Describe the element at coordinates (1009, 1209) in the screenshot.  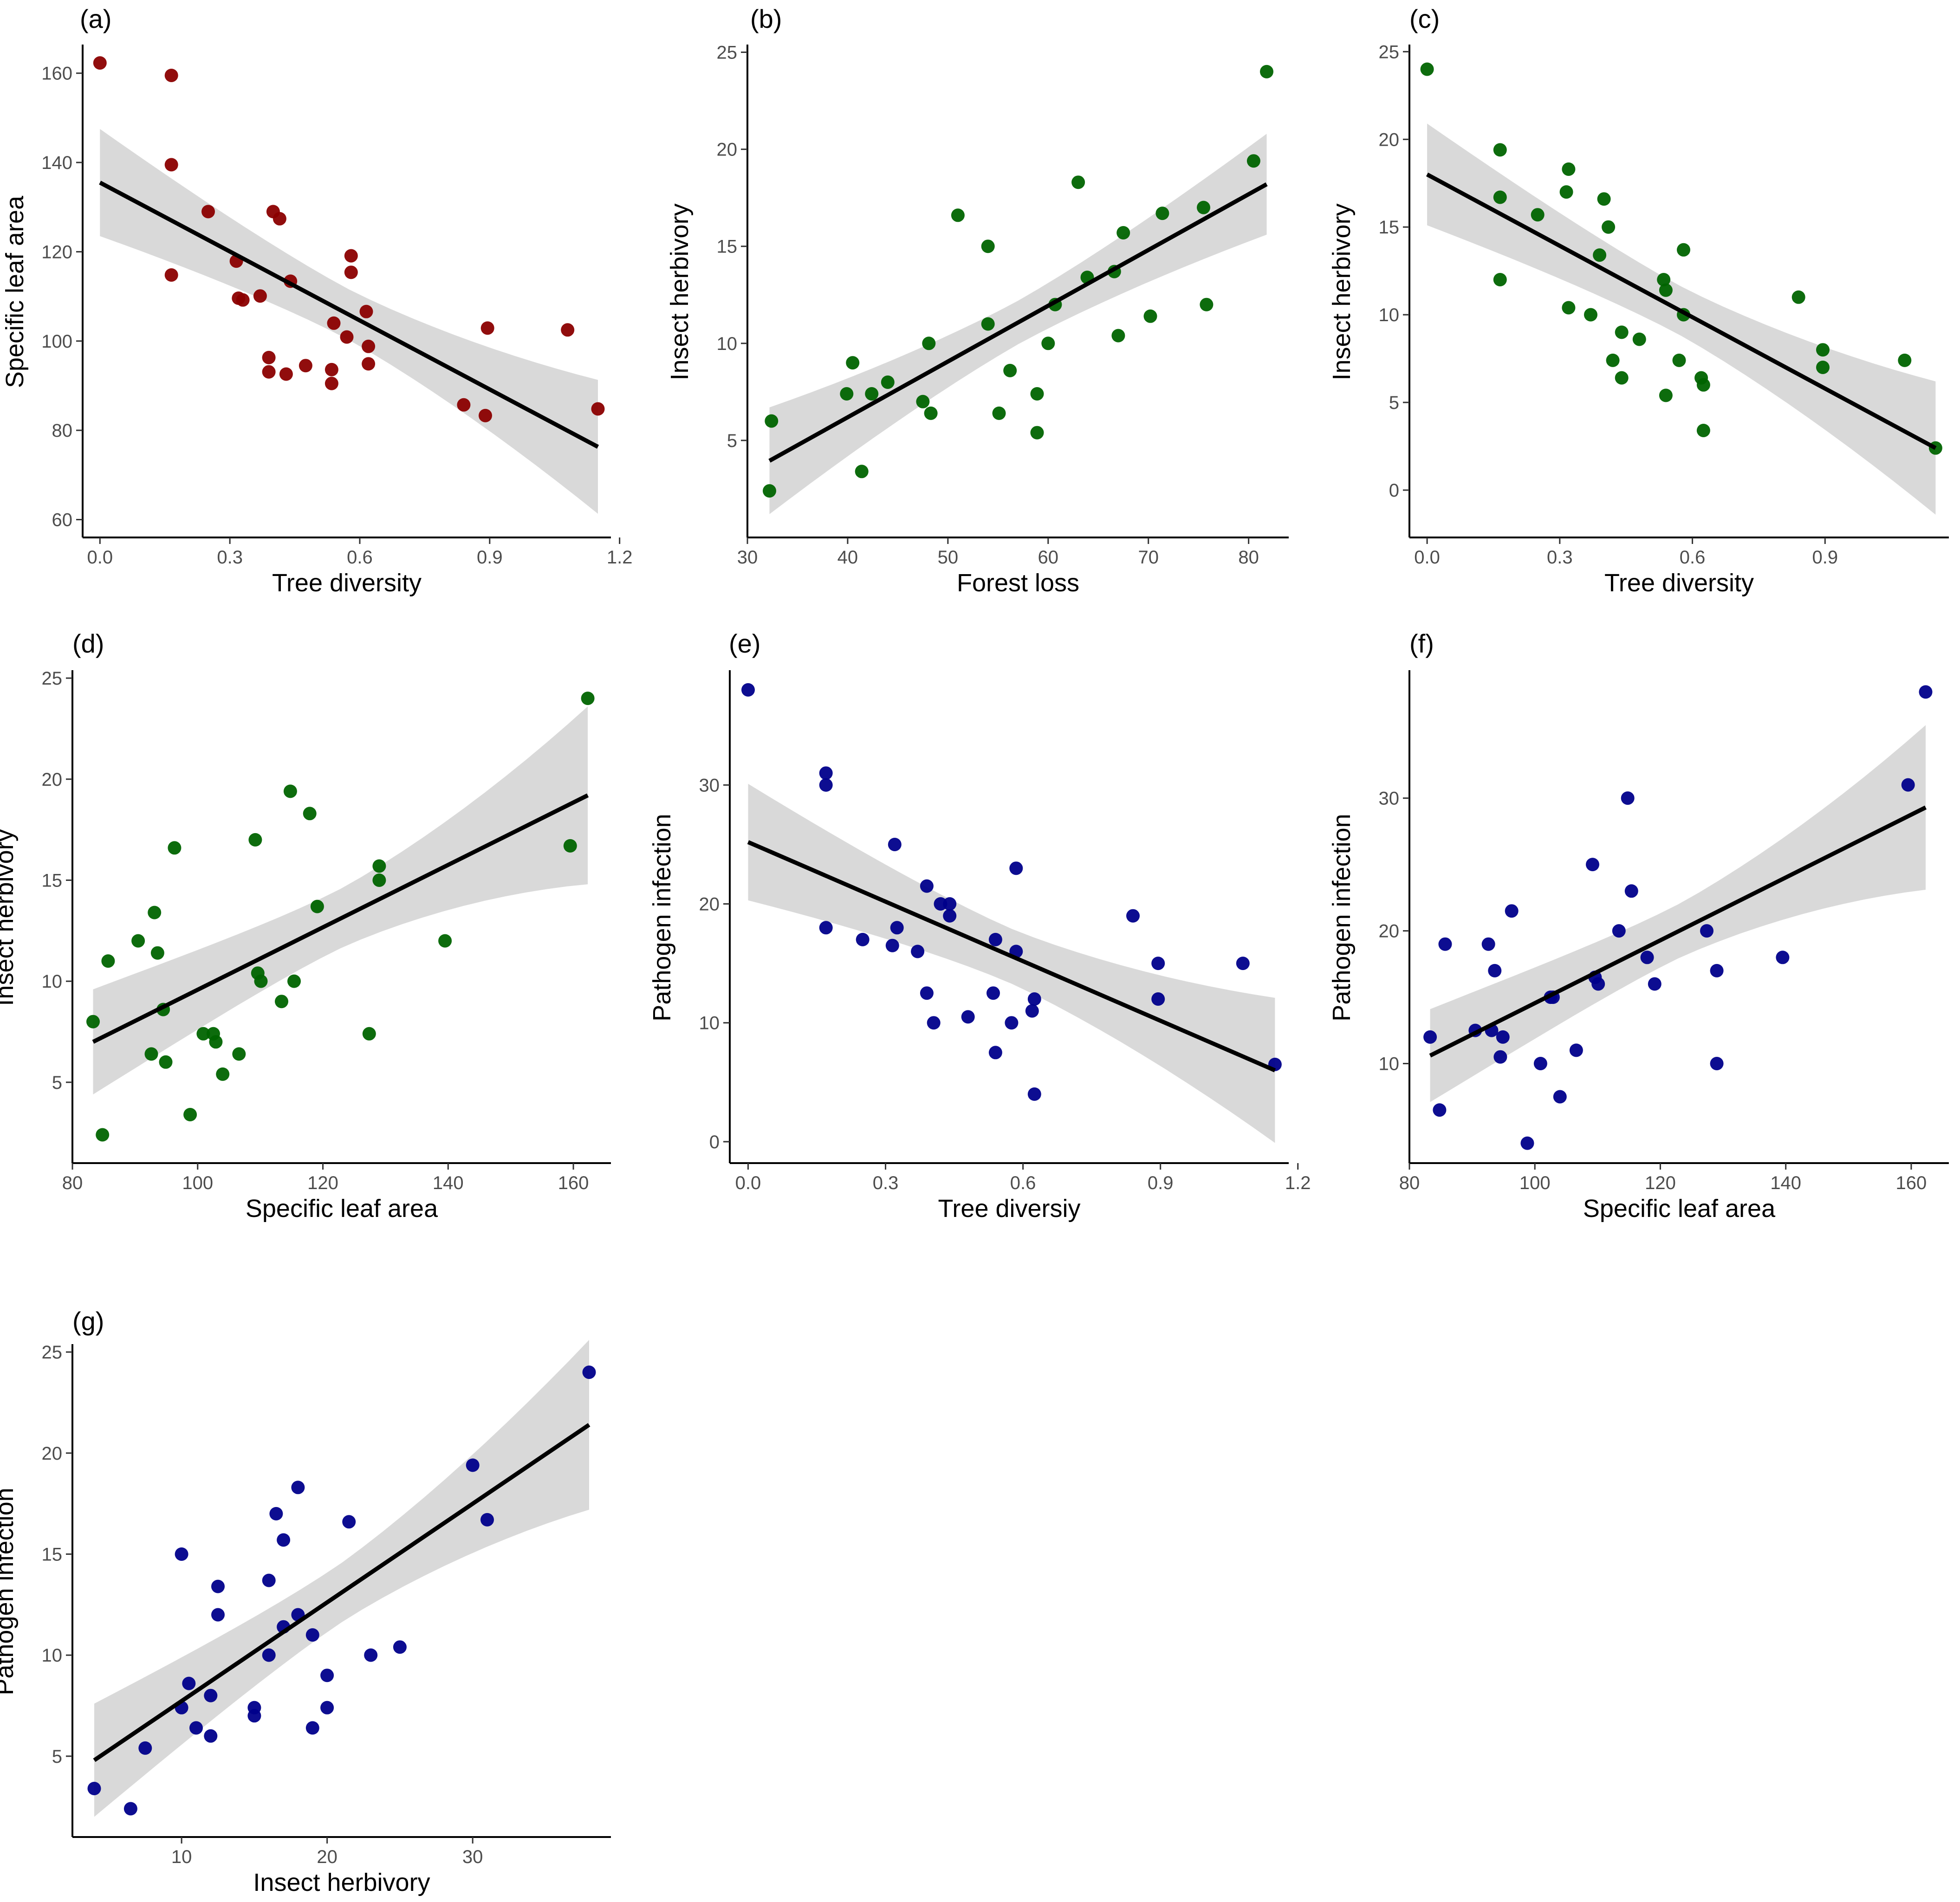
I see `x-axis-title: Tree diversiy` at that location.